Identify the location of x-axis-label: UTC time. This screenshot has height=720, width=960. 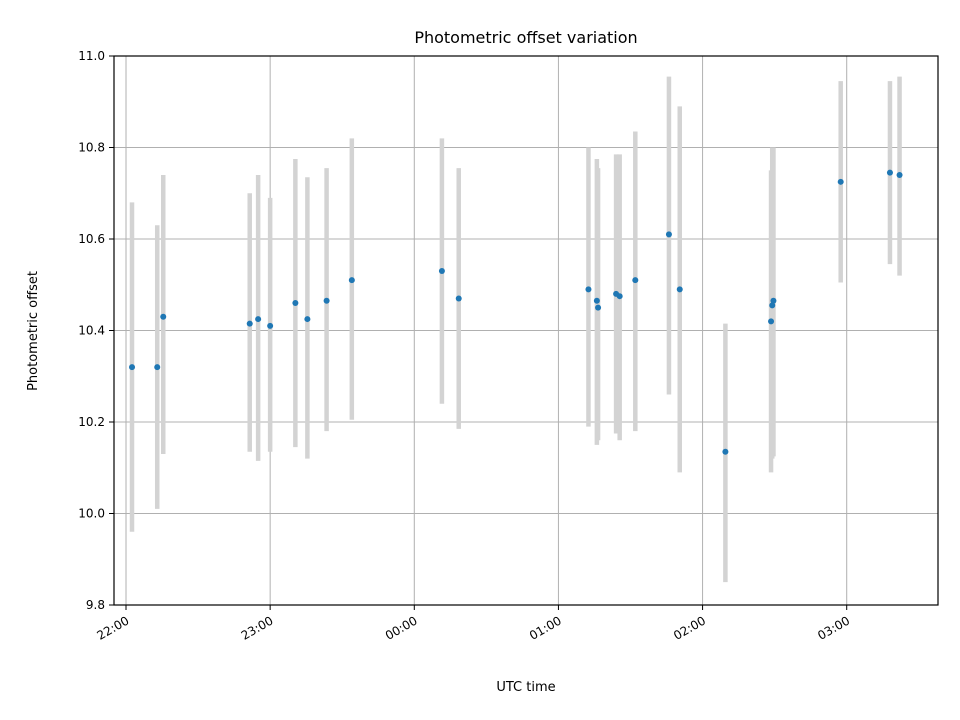
(525, 687).